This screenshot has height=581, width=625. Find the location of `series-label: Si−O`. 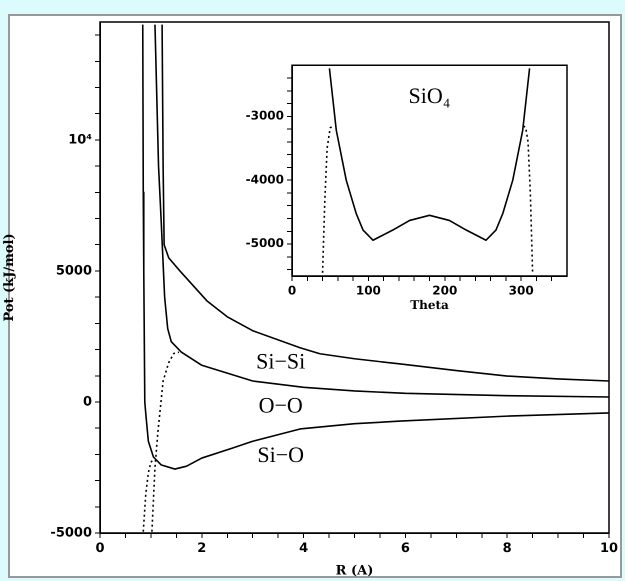

series-label: Si−O is located at coordinates (280, 454).